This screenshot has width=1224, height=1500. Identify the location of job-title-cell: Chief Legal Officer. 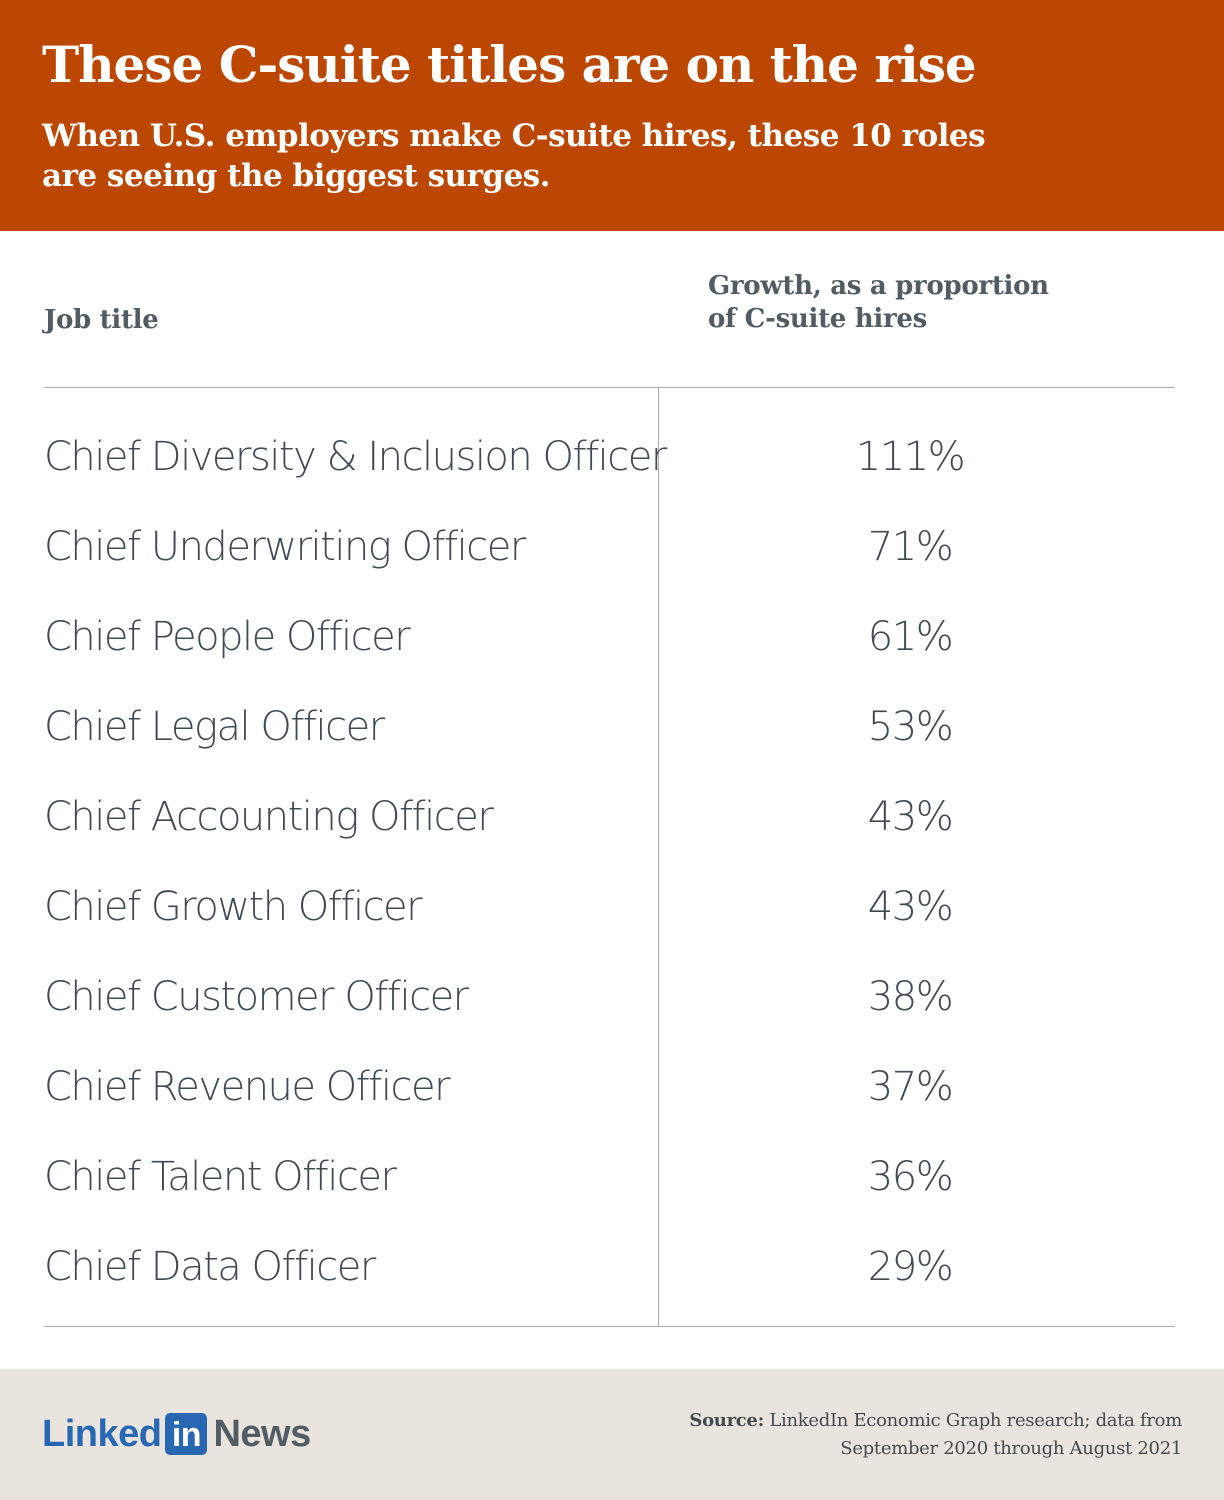
(214, 727).